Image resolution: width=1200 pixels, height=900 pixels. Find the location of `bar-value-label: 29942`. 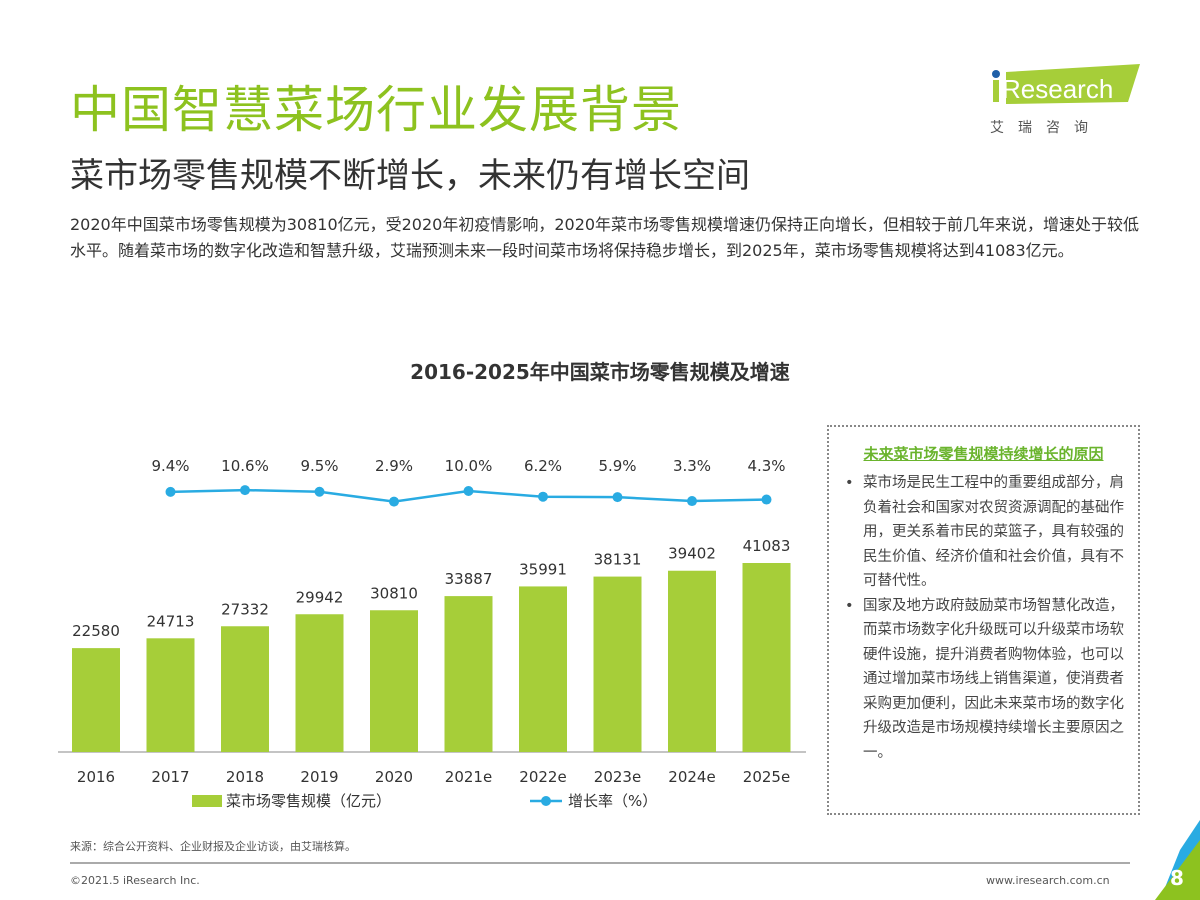

bar-value-label: 29942 is located at coordinates (320, 597).